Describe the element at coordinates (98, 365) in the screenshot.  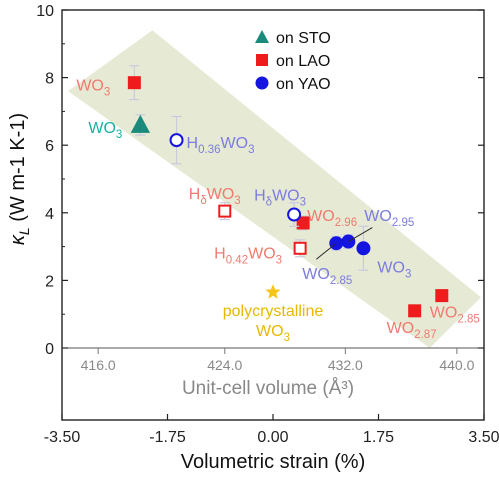
I see `x2-tick-label: 416.0` at that location.